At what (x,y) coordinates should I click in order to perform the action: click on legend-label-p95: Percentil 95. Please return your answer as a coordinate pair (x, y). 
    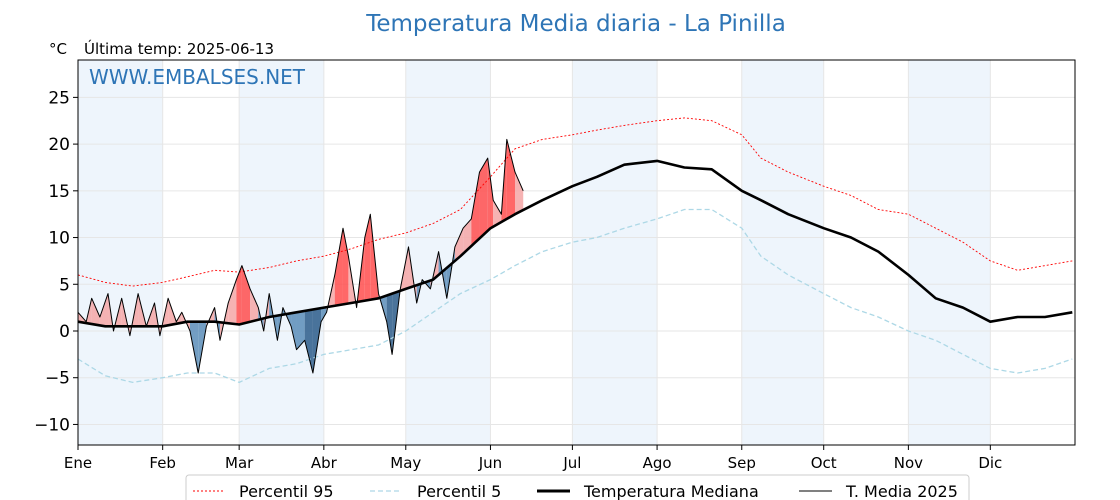
    Looking at the image, I should click on (286, 491).